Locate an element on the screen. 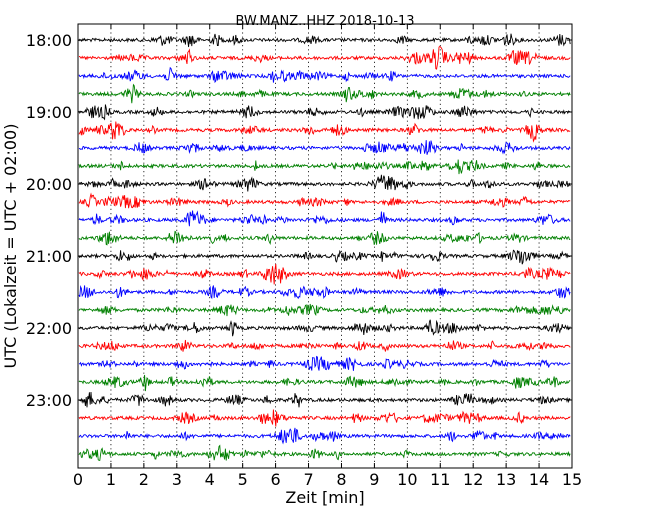  x-tick-label: 3 is located at coordinates (177, 479).